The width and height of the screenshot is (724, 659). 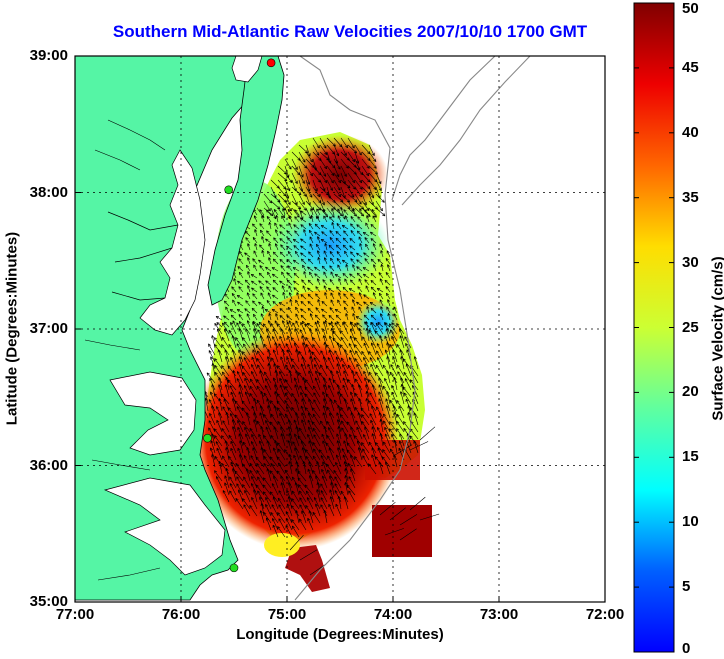 What do you see at coordinates (75, 614) in the screenshot?
I see `x-tick-label: 77:00` at bounding box center [75, 614].